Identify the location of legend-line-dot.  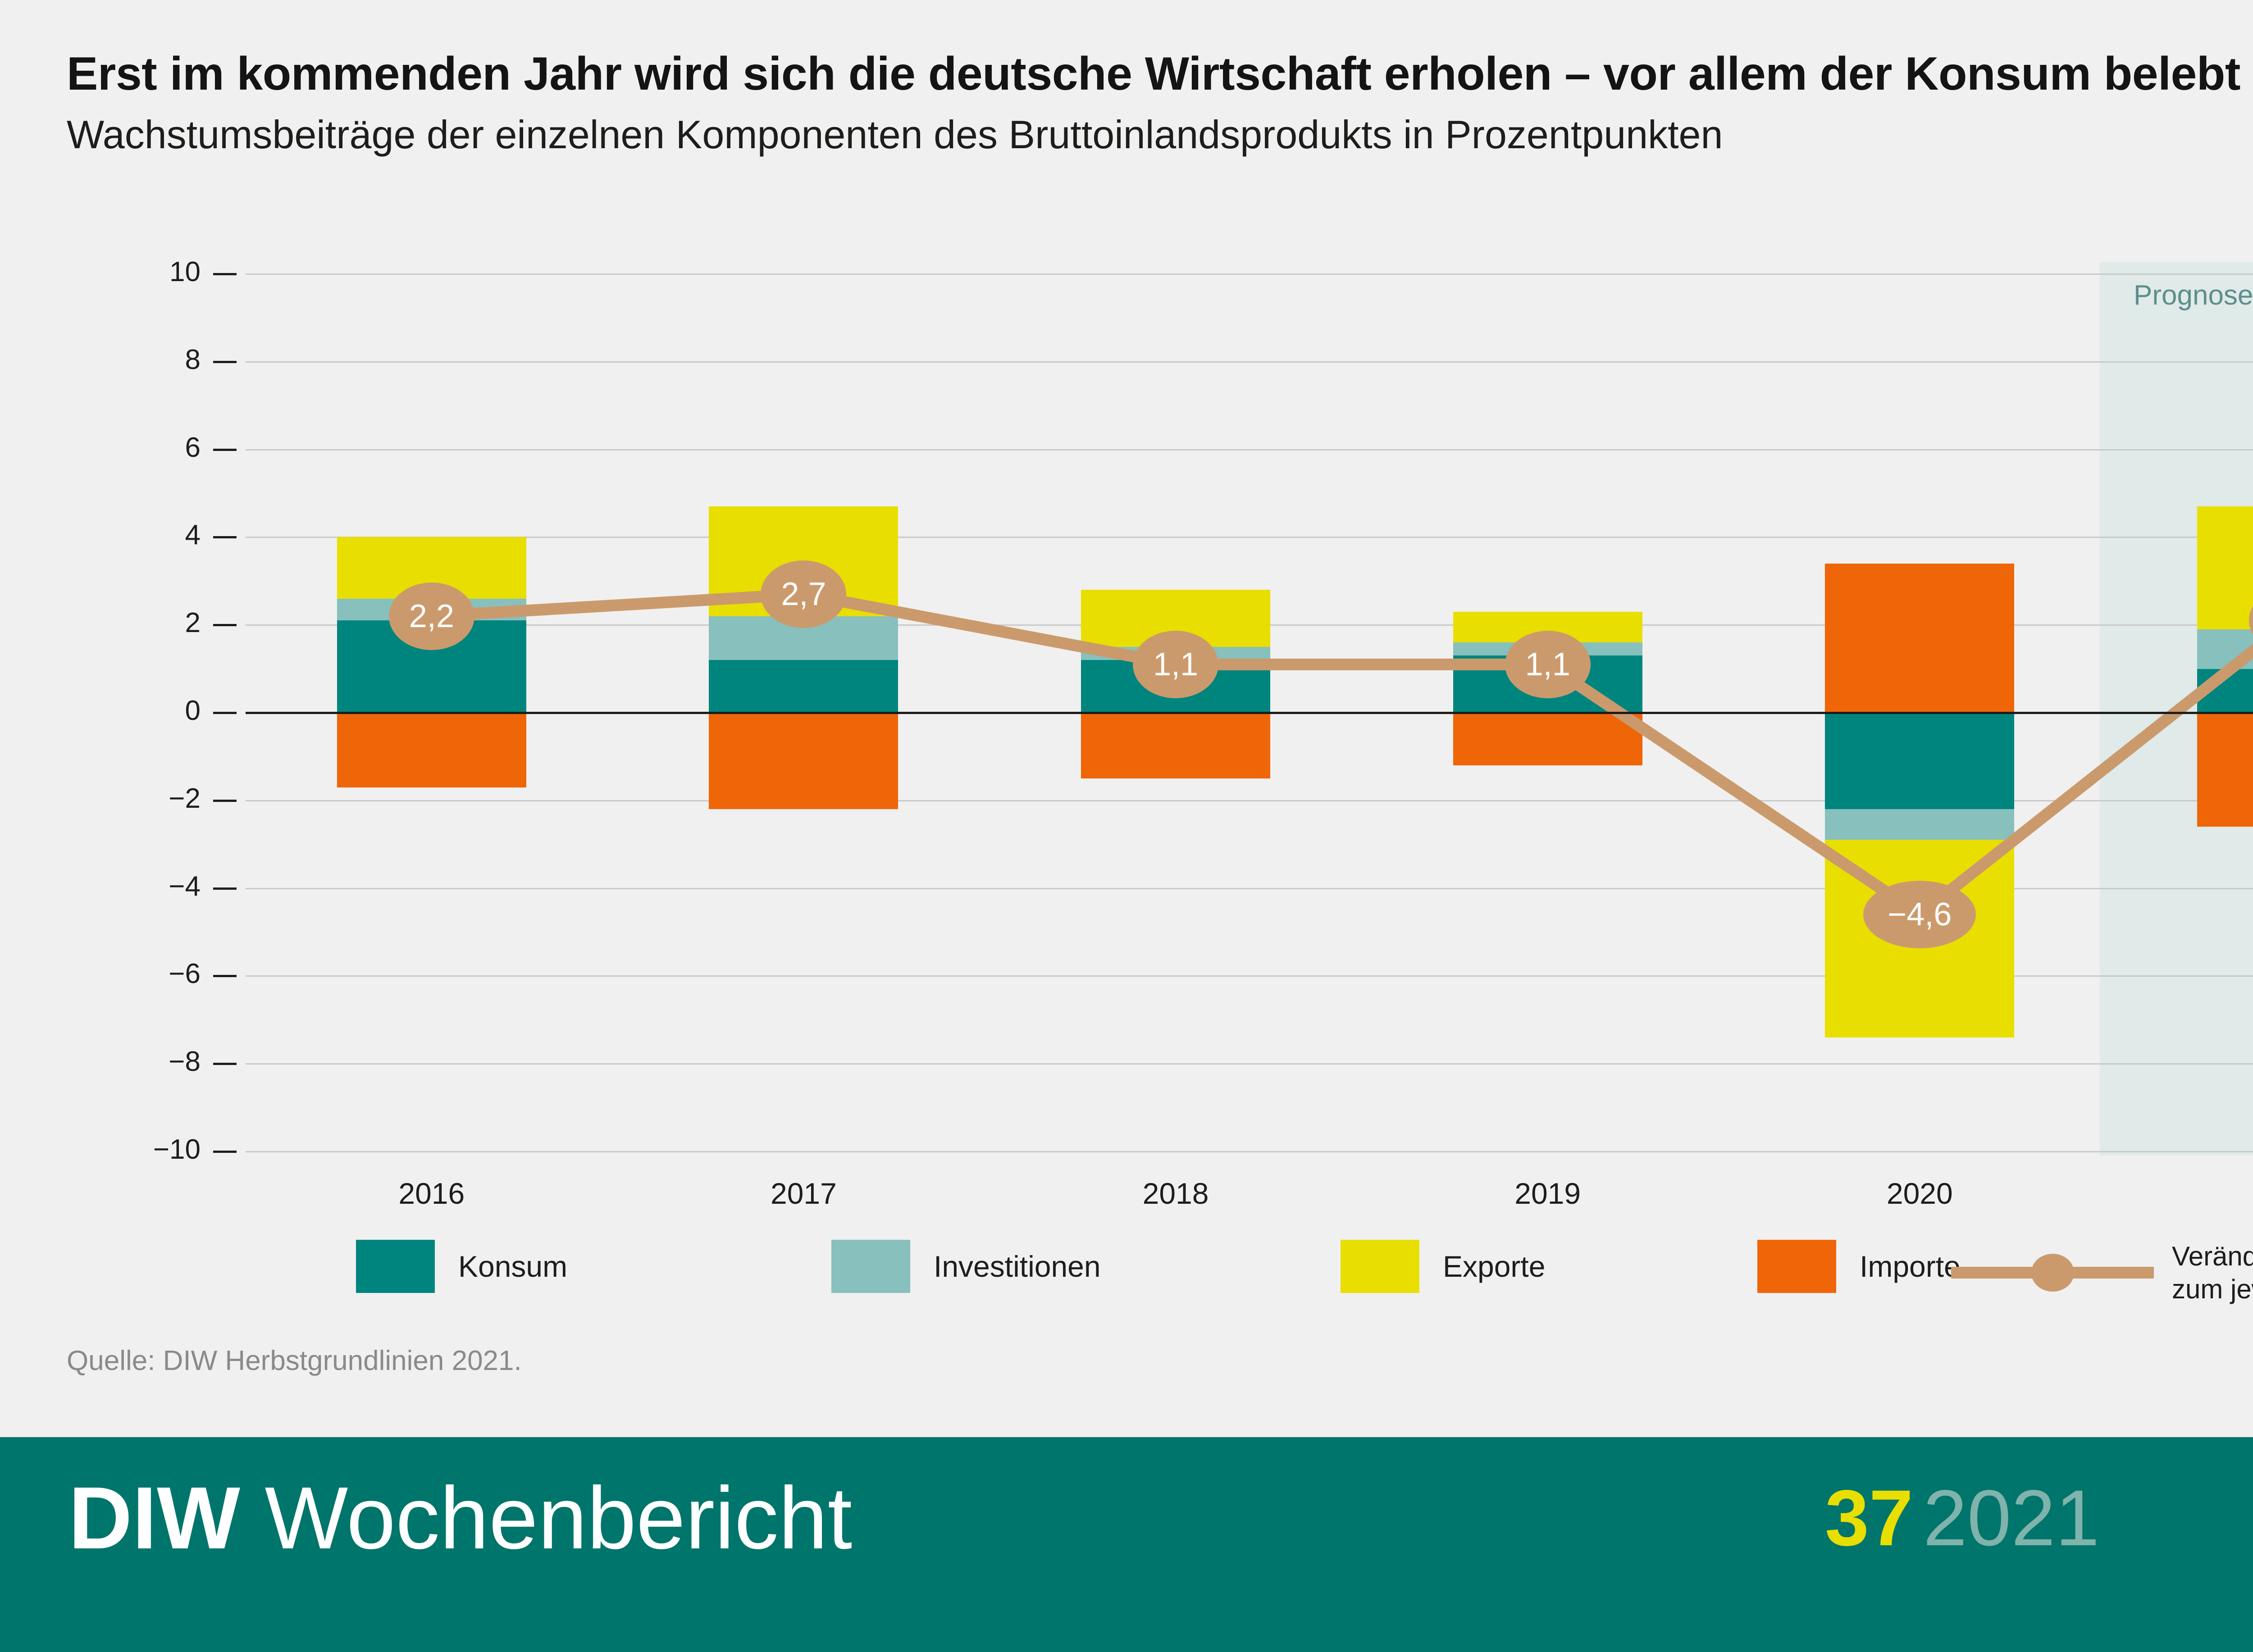
(2052, 1273).